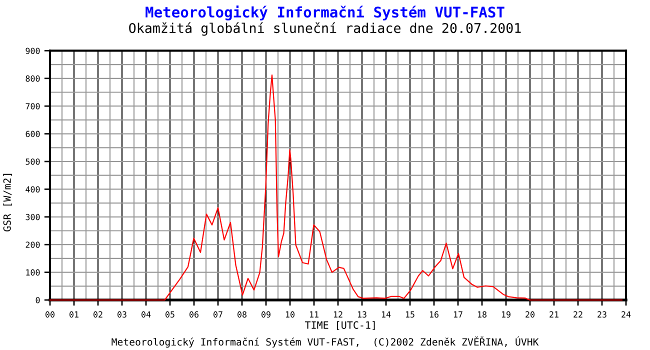 The width and height of the screenshot is (650, 350). Describe the element at coordinates (325, 13) in the screenshot. I see `chart-title: Meteorologický Informační Systém VUT-FAST` at that location.